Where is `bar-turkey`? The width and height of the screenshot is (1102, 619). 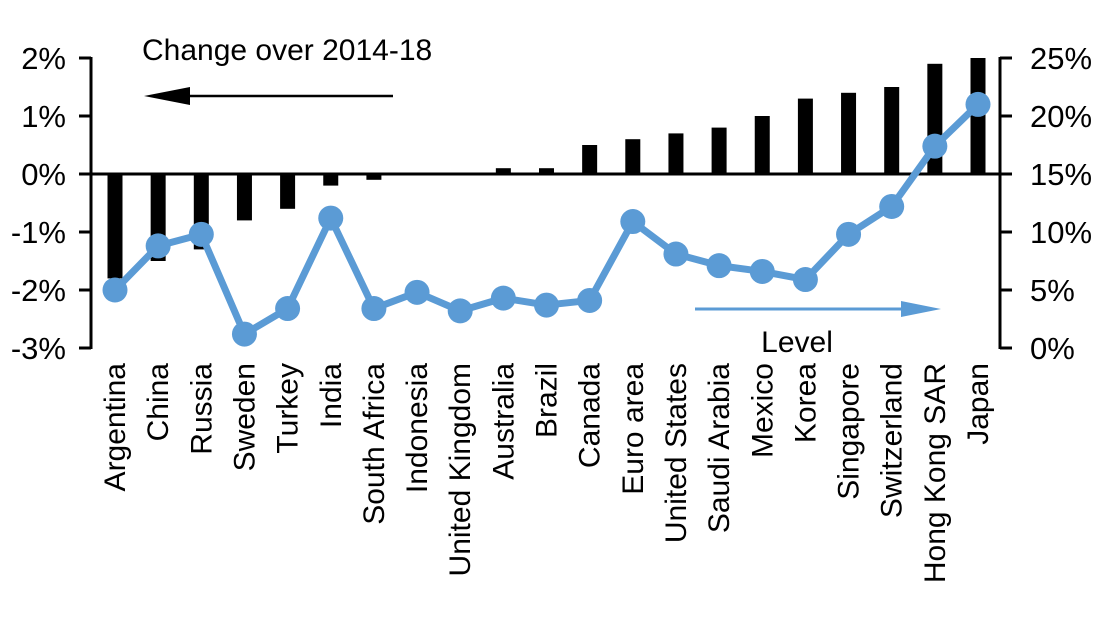
bar-turkey is located at coordinates (288, 191).